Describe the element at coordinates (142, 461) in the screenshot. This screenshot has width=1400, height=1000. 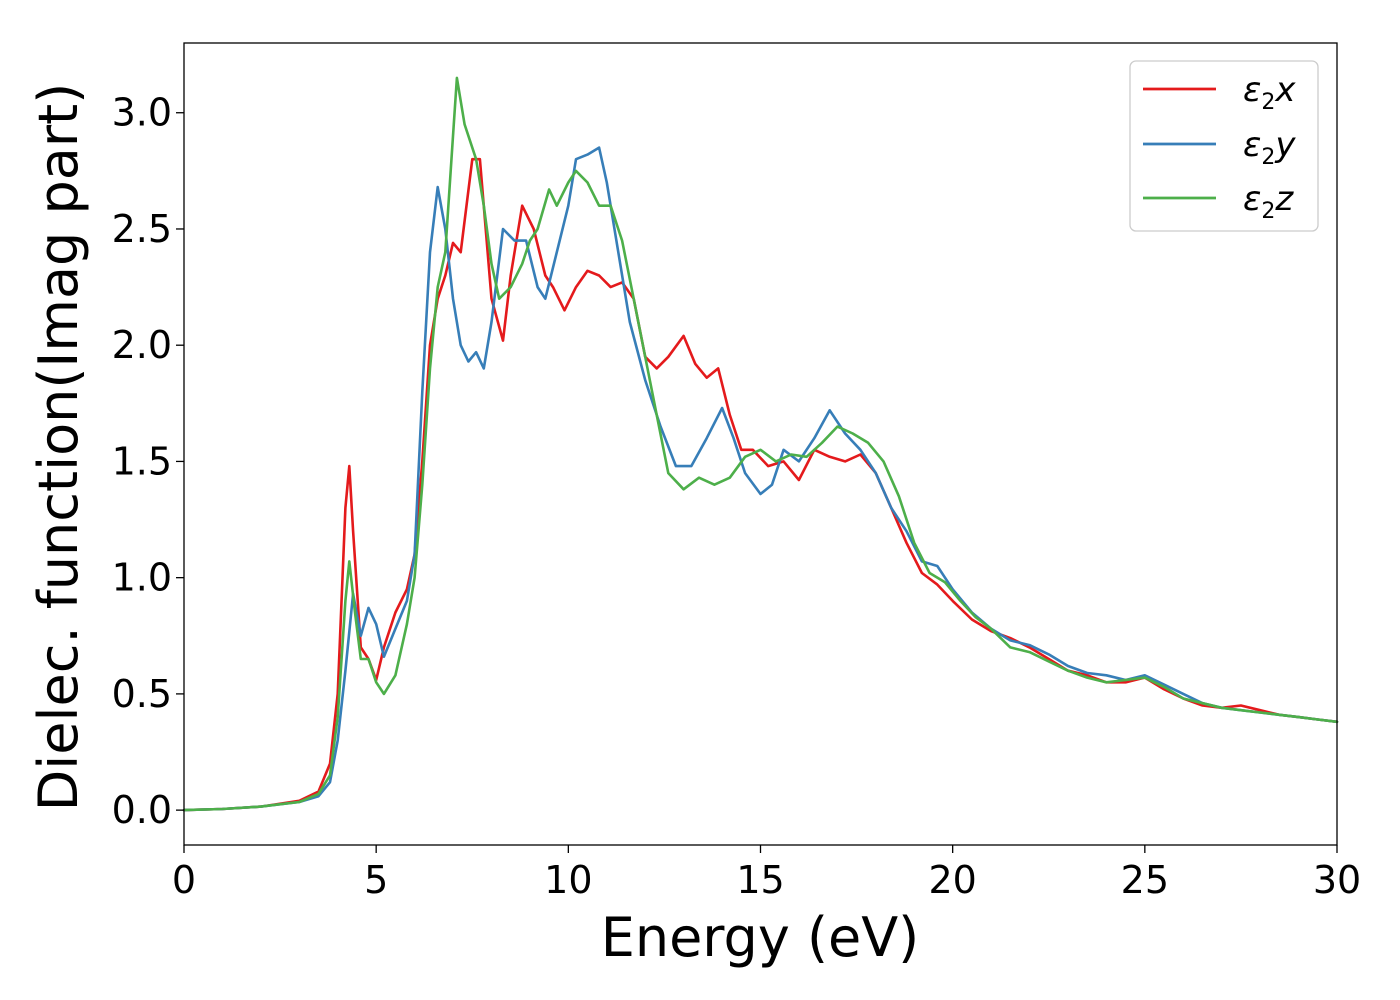
I see `y-tick-label: 1.5` at that location.